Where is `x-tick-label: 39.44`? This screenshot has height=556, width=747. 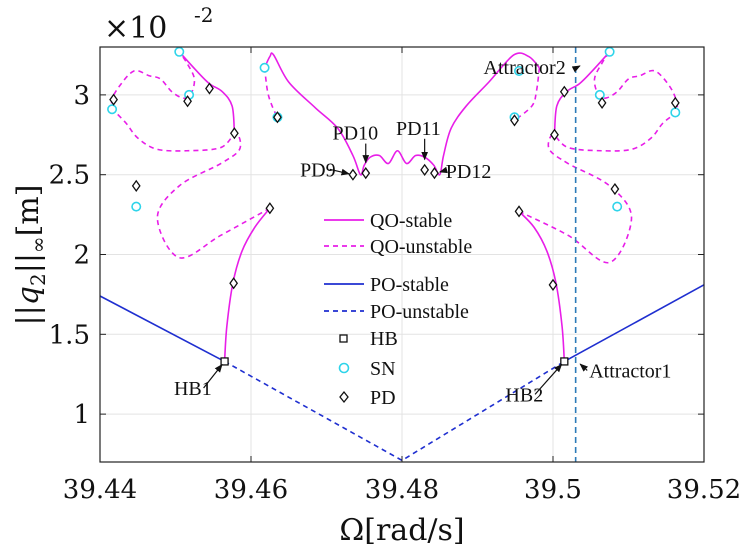 x-tick-label: 39.44 is located at coordinates (100, 490).